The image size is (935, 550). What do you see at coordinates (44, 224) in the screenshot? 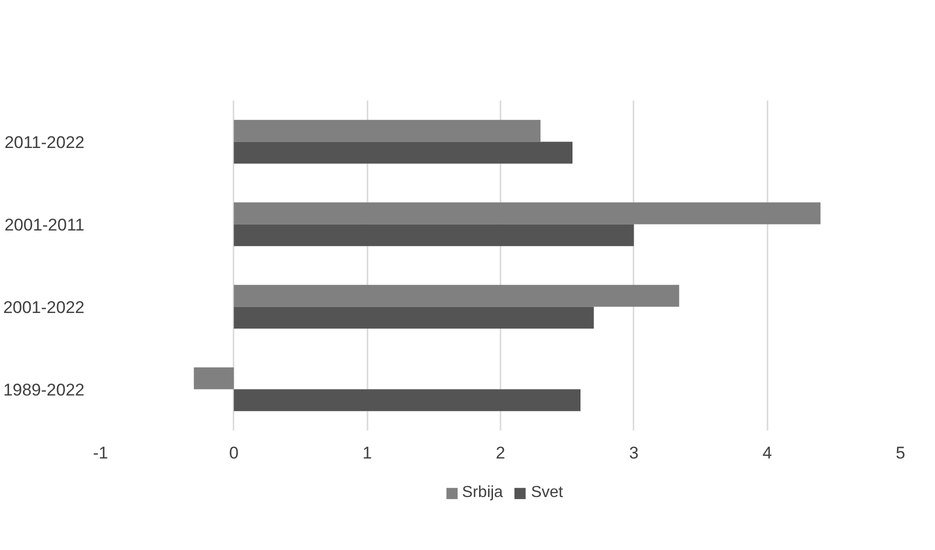
I see `y-tick-label: 2001-2011` at bounding box center [44, 224].